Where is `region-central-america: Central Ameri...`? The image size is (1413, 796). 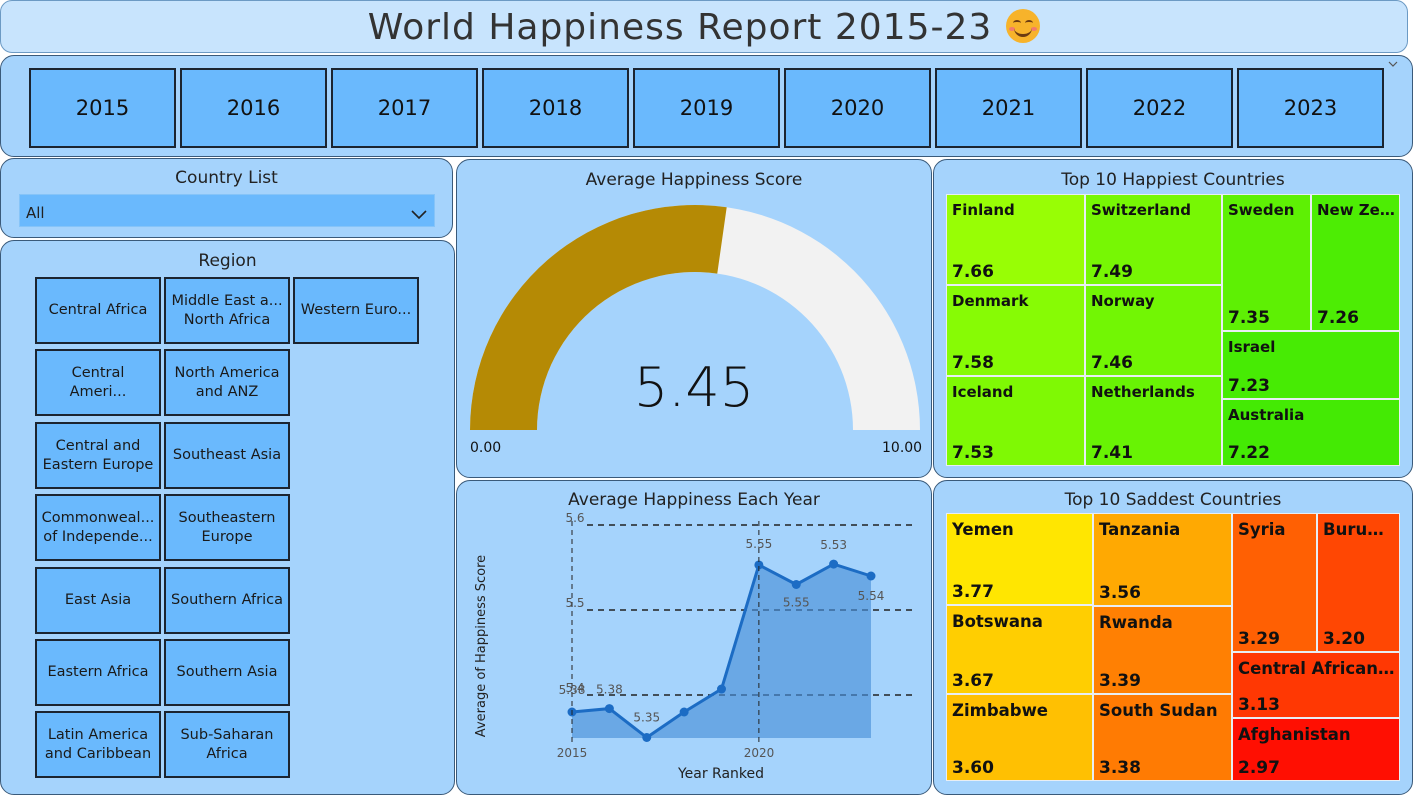 region-central-america: Central Ameri... is located at coordinates (98, 382).